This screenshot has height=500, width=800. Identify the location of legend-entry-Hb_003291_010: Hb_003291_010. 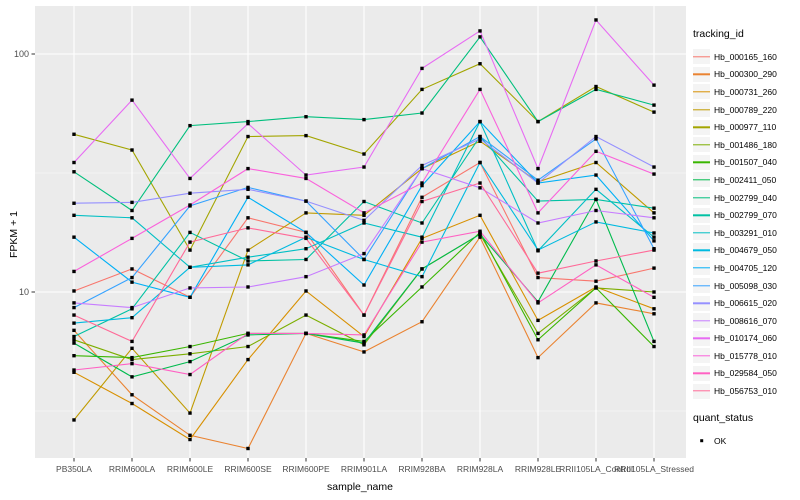
(746, 233).